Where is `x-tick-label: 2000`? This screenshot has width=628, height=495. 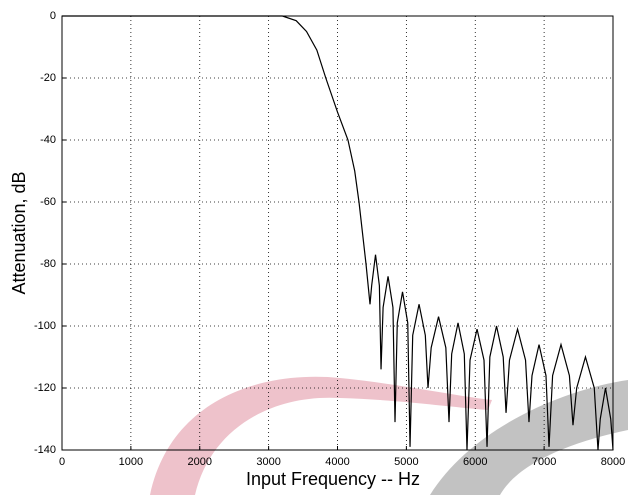 x-tick-label: 2000 is located at coordinates (200, 462).